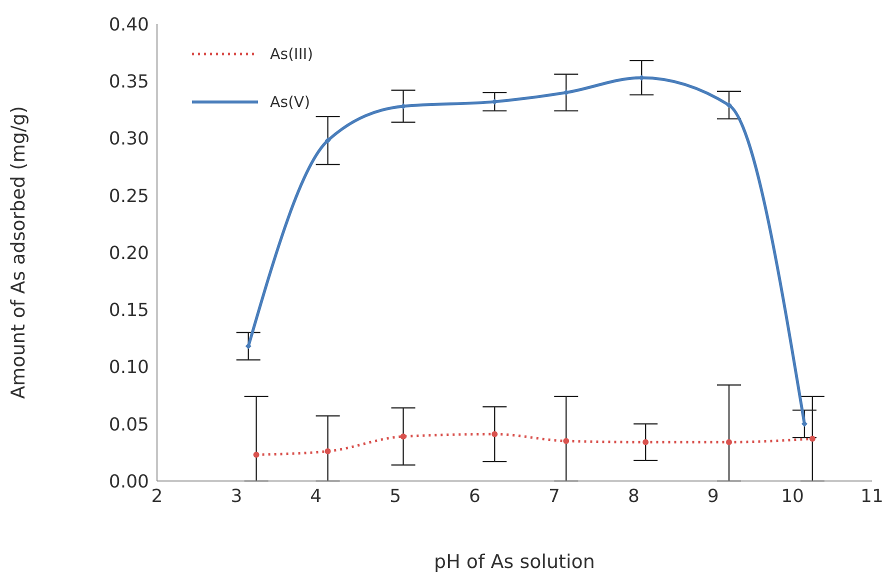  I want to click on x-axis-title: pH of As solution, so click(514, 562).